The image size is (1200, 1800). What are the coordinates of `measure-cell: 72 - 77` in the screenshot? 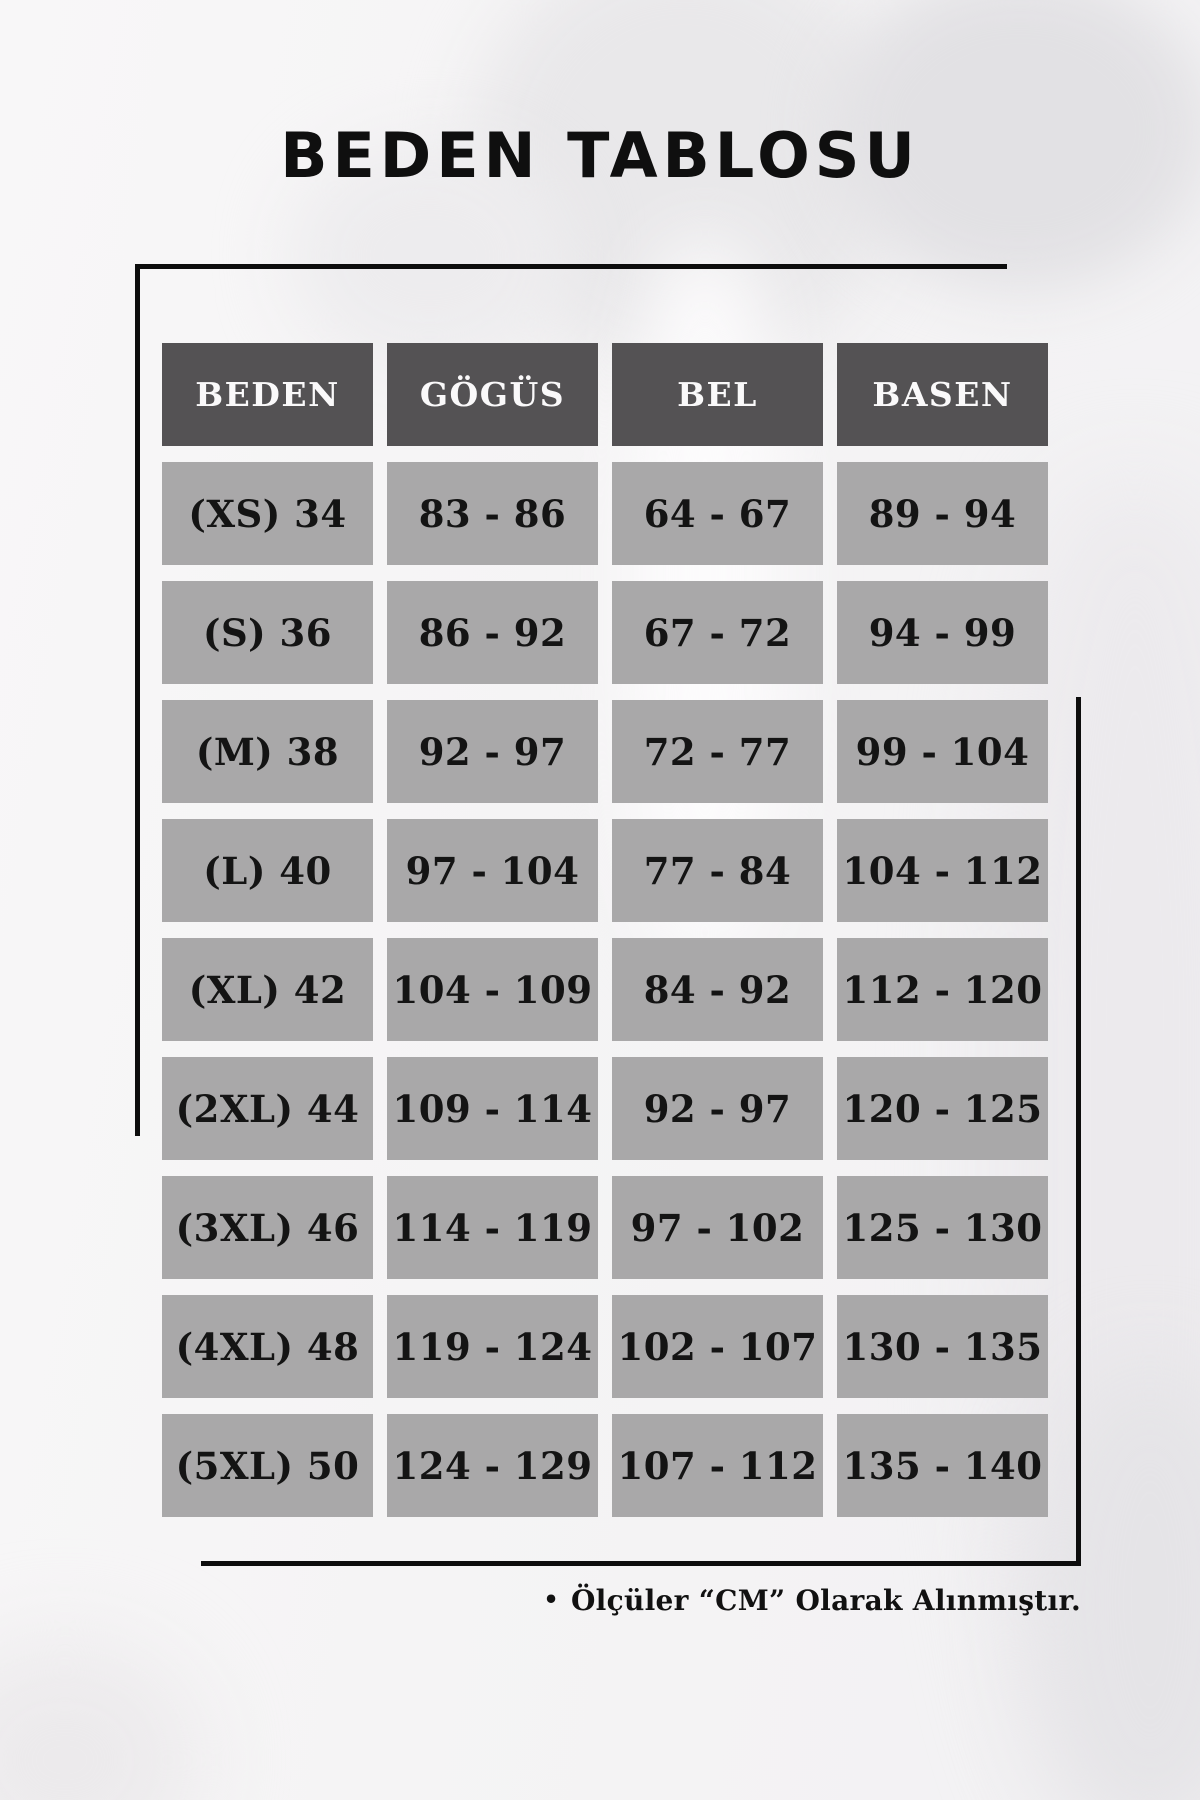 It's located at (717, 751).